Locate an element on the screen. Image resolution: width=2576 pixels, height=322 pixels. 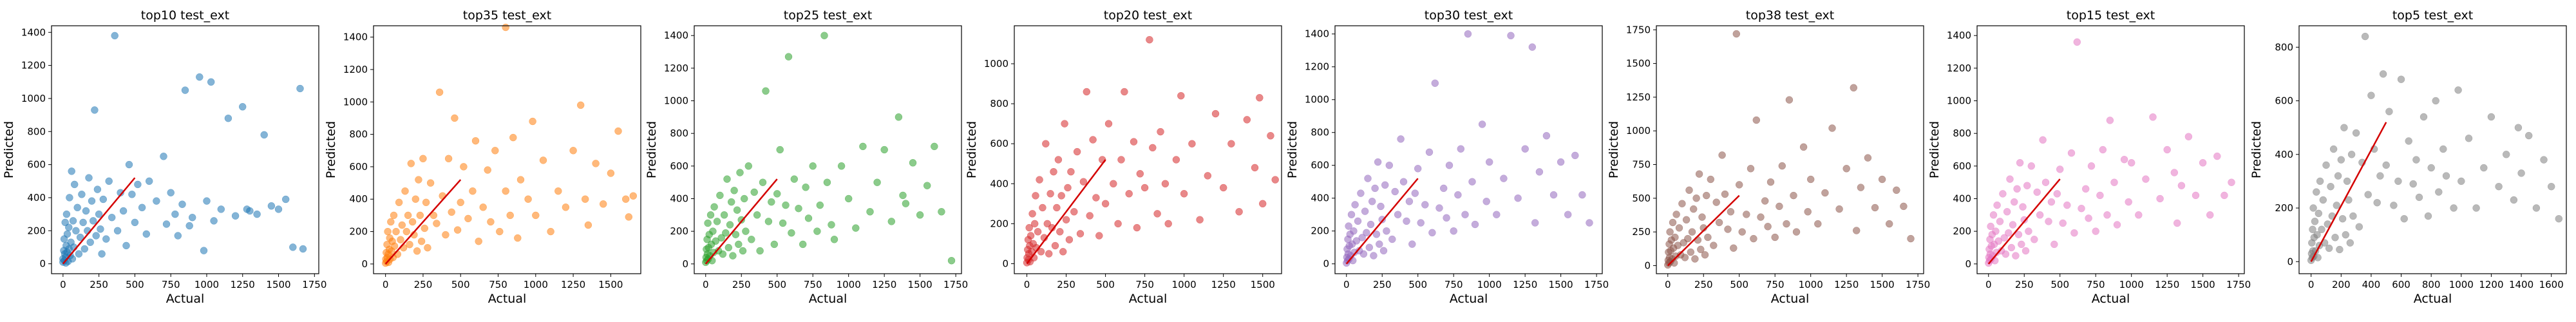
y-axis-label: Predicted is located at coordinates (1934, 149).